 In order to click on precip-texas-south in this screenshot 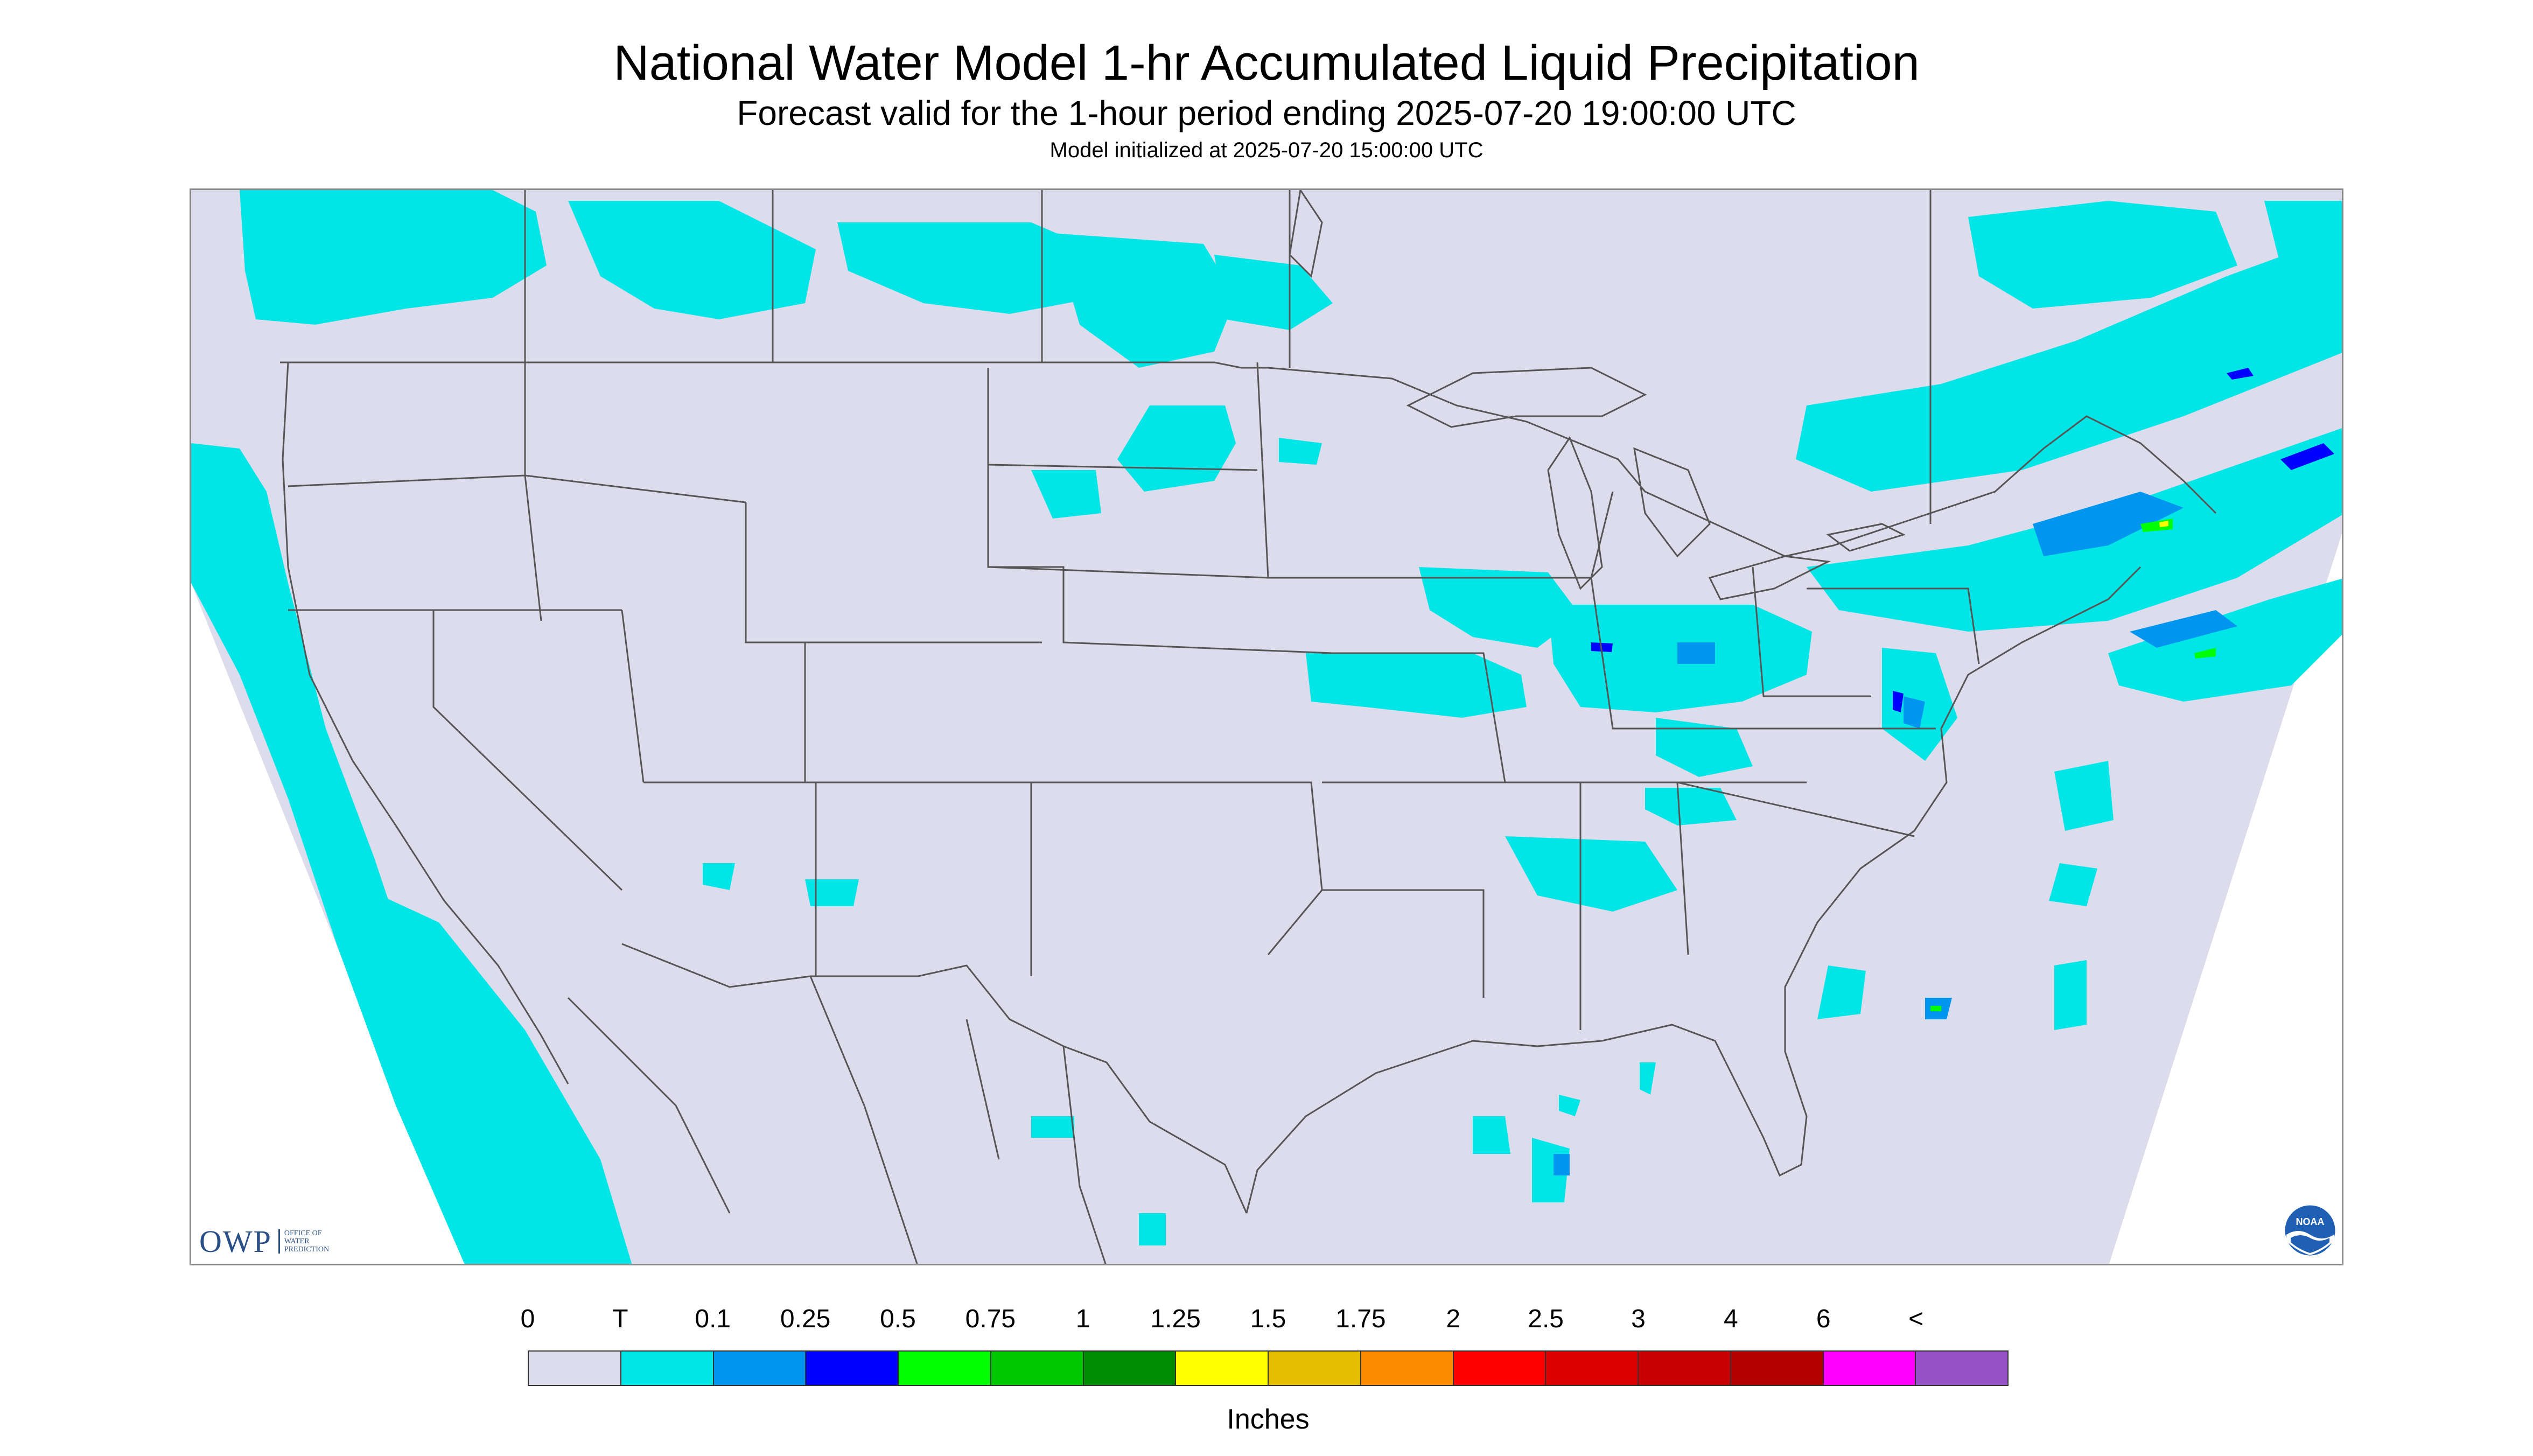, I will do `click(1052, 1127)`.